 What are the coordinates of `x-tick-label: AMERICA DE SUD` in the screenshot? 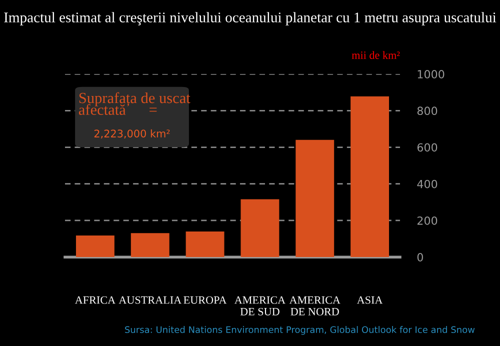 It's located at (260, 306).